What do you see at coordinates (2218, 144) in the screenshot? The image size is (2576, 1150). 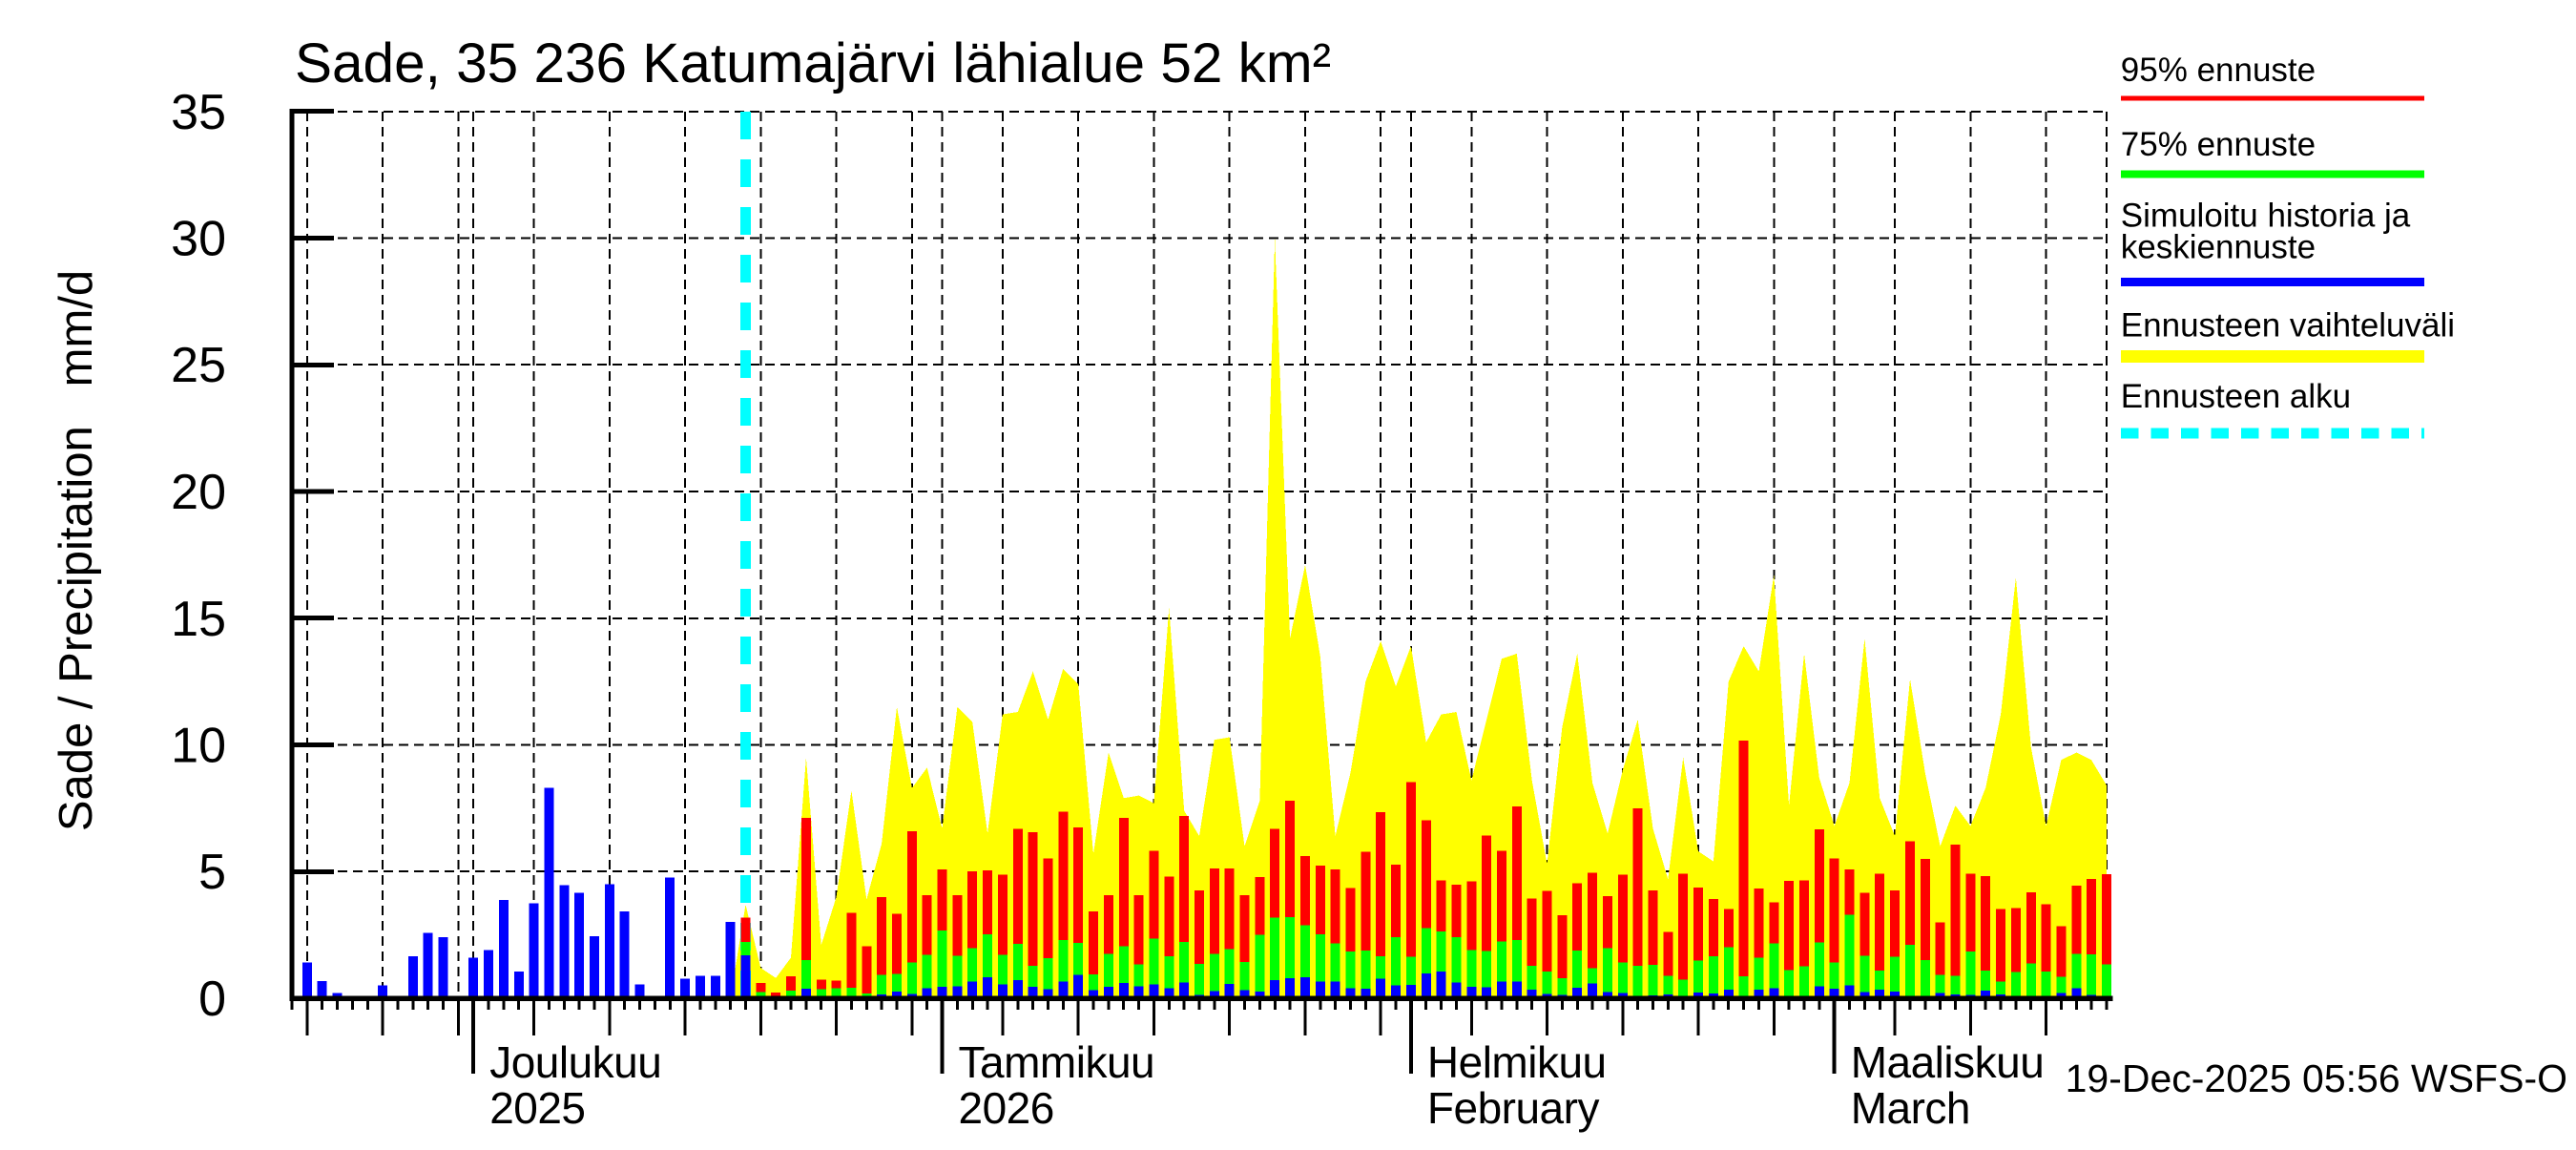 I see `svg-text: 75% ennuste` at bounding box center [2218, 144].